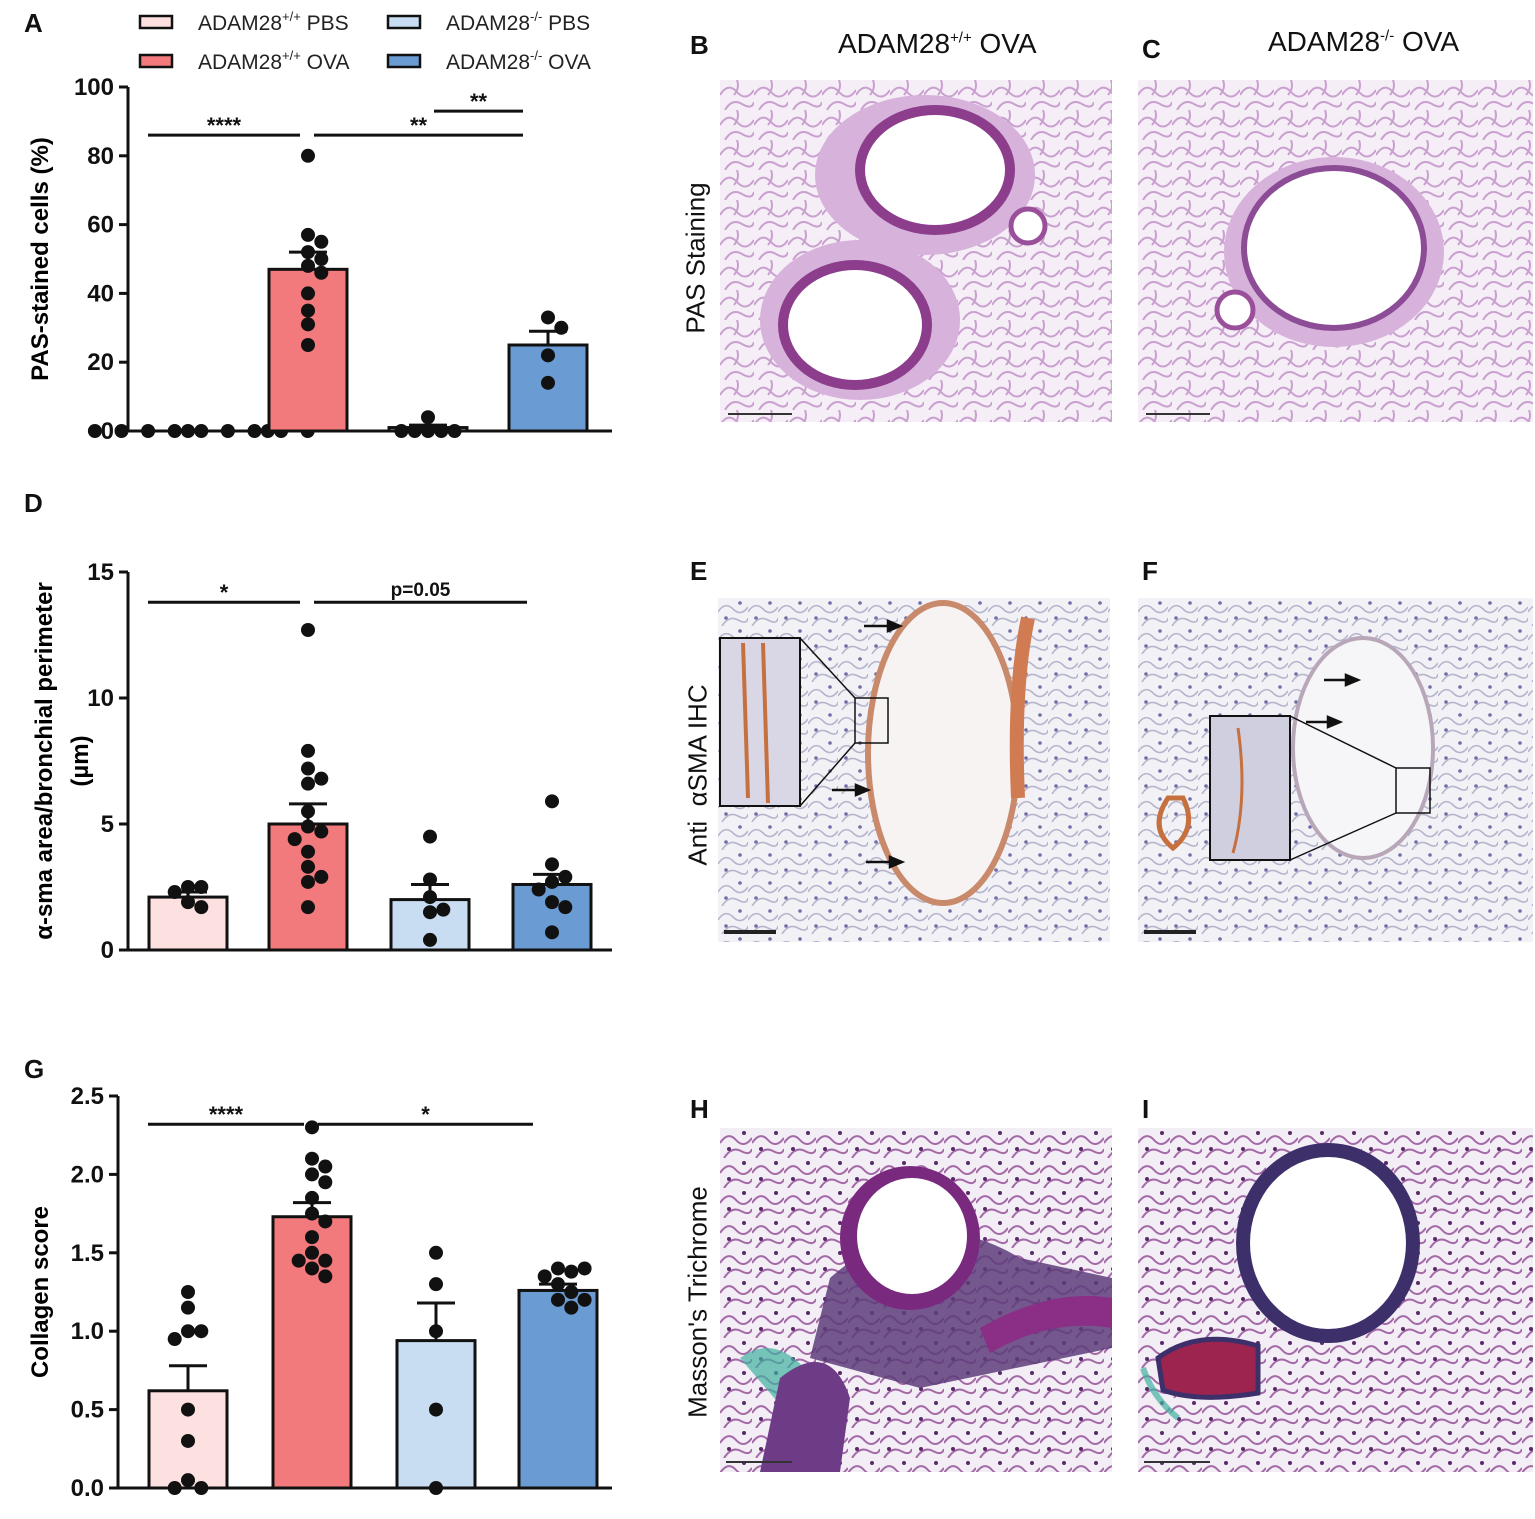 The width and height of the screenshot is (1535, 1519). I want to click on row-label-sma: Anti αSMA IHC, so click(697, 775).